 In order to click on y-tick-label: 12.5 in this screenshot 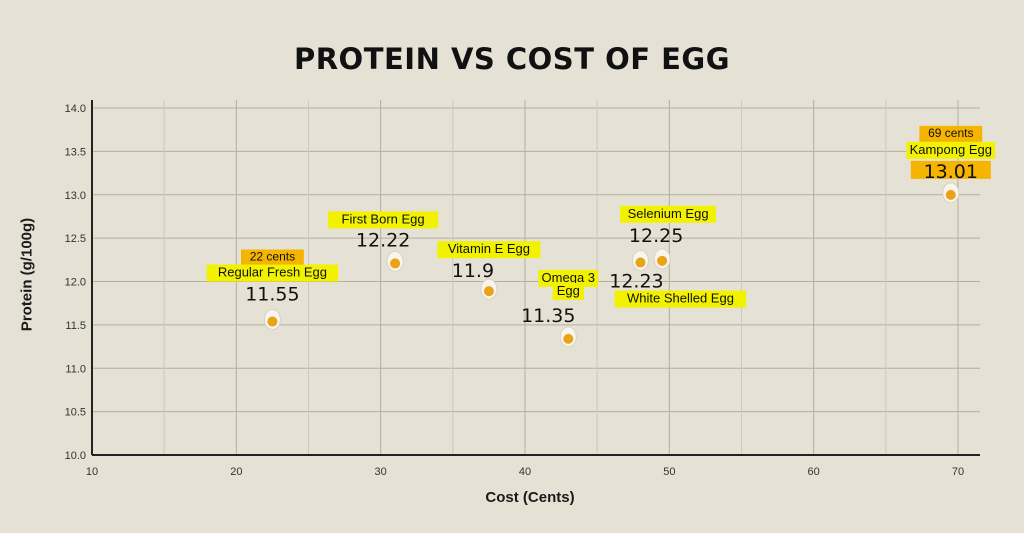, I will do `click(75, 239)`.